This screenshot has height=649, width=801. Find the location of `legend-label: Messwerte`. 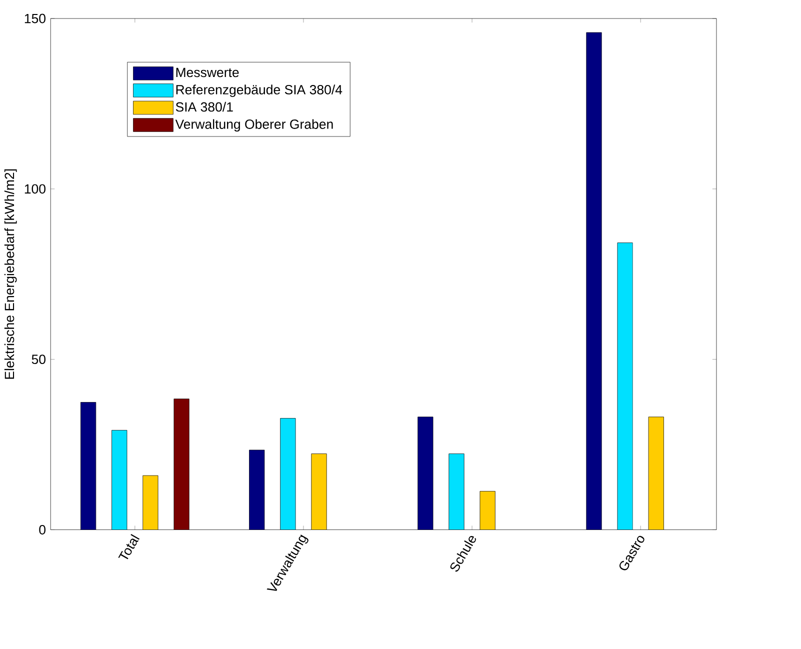

legend-label: Messwerte is located at coordinates (207, 73).